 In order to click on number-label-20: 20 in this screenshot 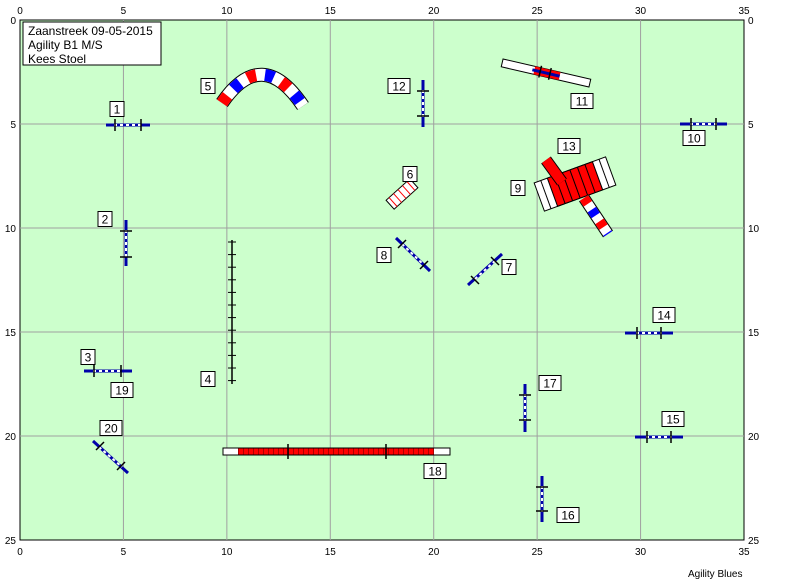, I will do `click(111, 428)`.